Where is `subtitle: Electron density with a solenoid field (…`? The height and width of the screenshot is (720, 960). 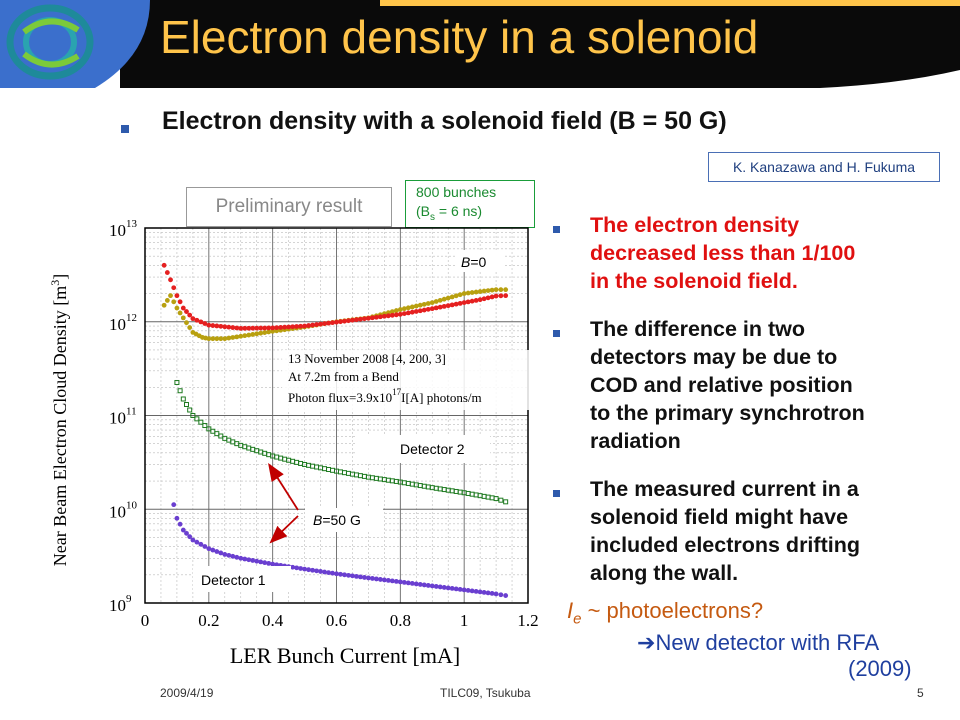 subtitle: Electron density with a solenoid field (… is located at coordinates (444, 121).